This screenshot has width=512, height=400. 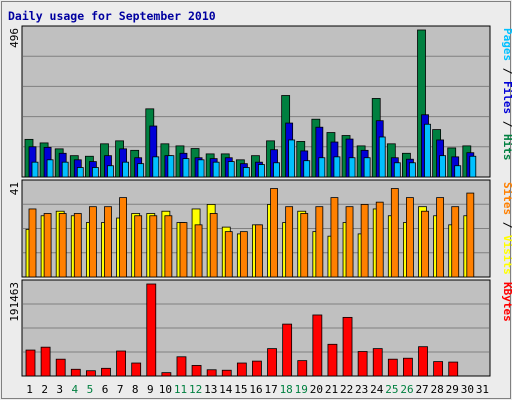 What do you see at coordinates (59, 389) in the screenshot?
I see `x-tick-label-day-3: 3` at bounding box center [59, 389].